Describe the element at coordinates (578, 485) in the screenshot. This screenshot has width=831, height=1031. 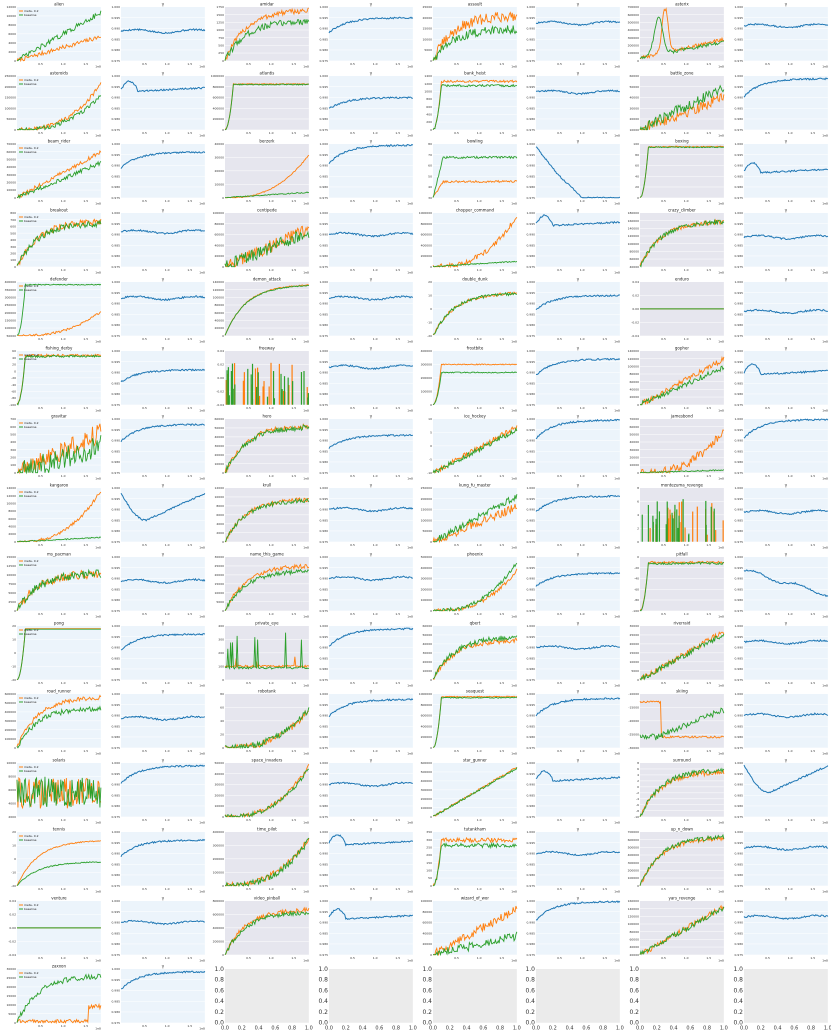
I see `gamma-title: γ` at that location.